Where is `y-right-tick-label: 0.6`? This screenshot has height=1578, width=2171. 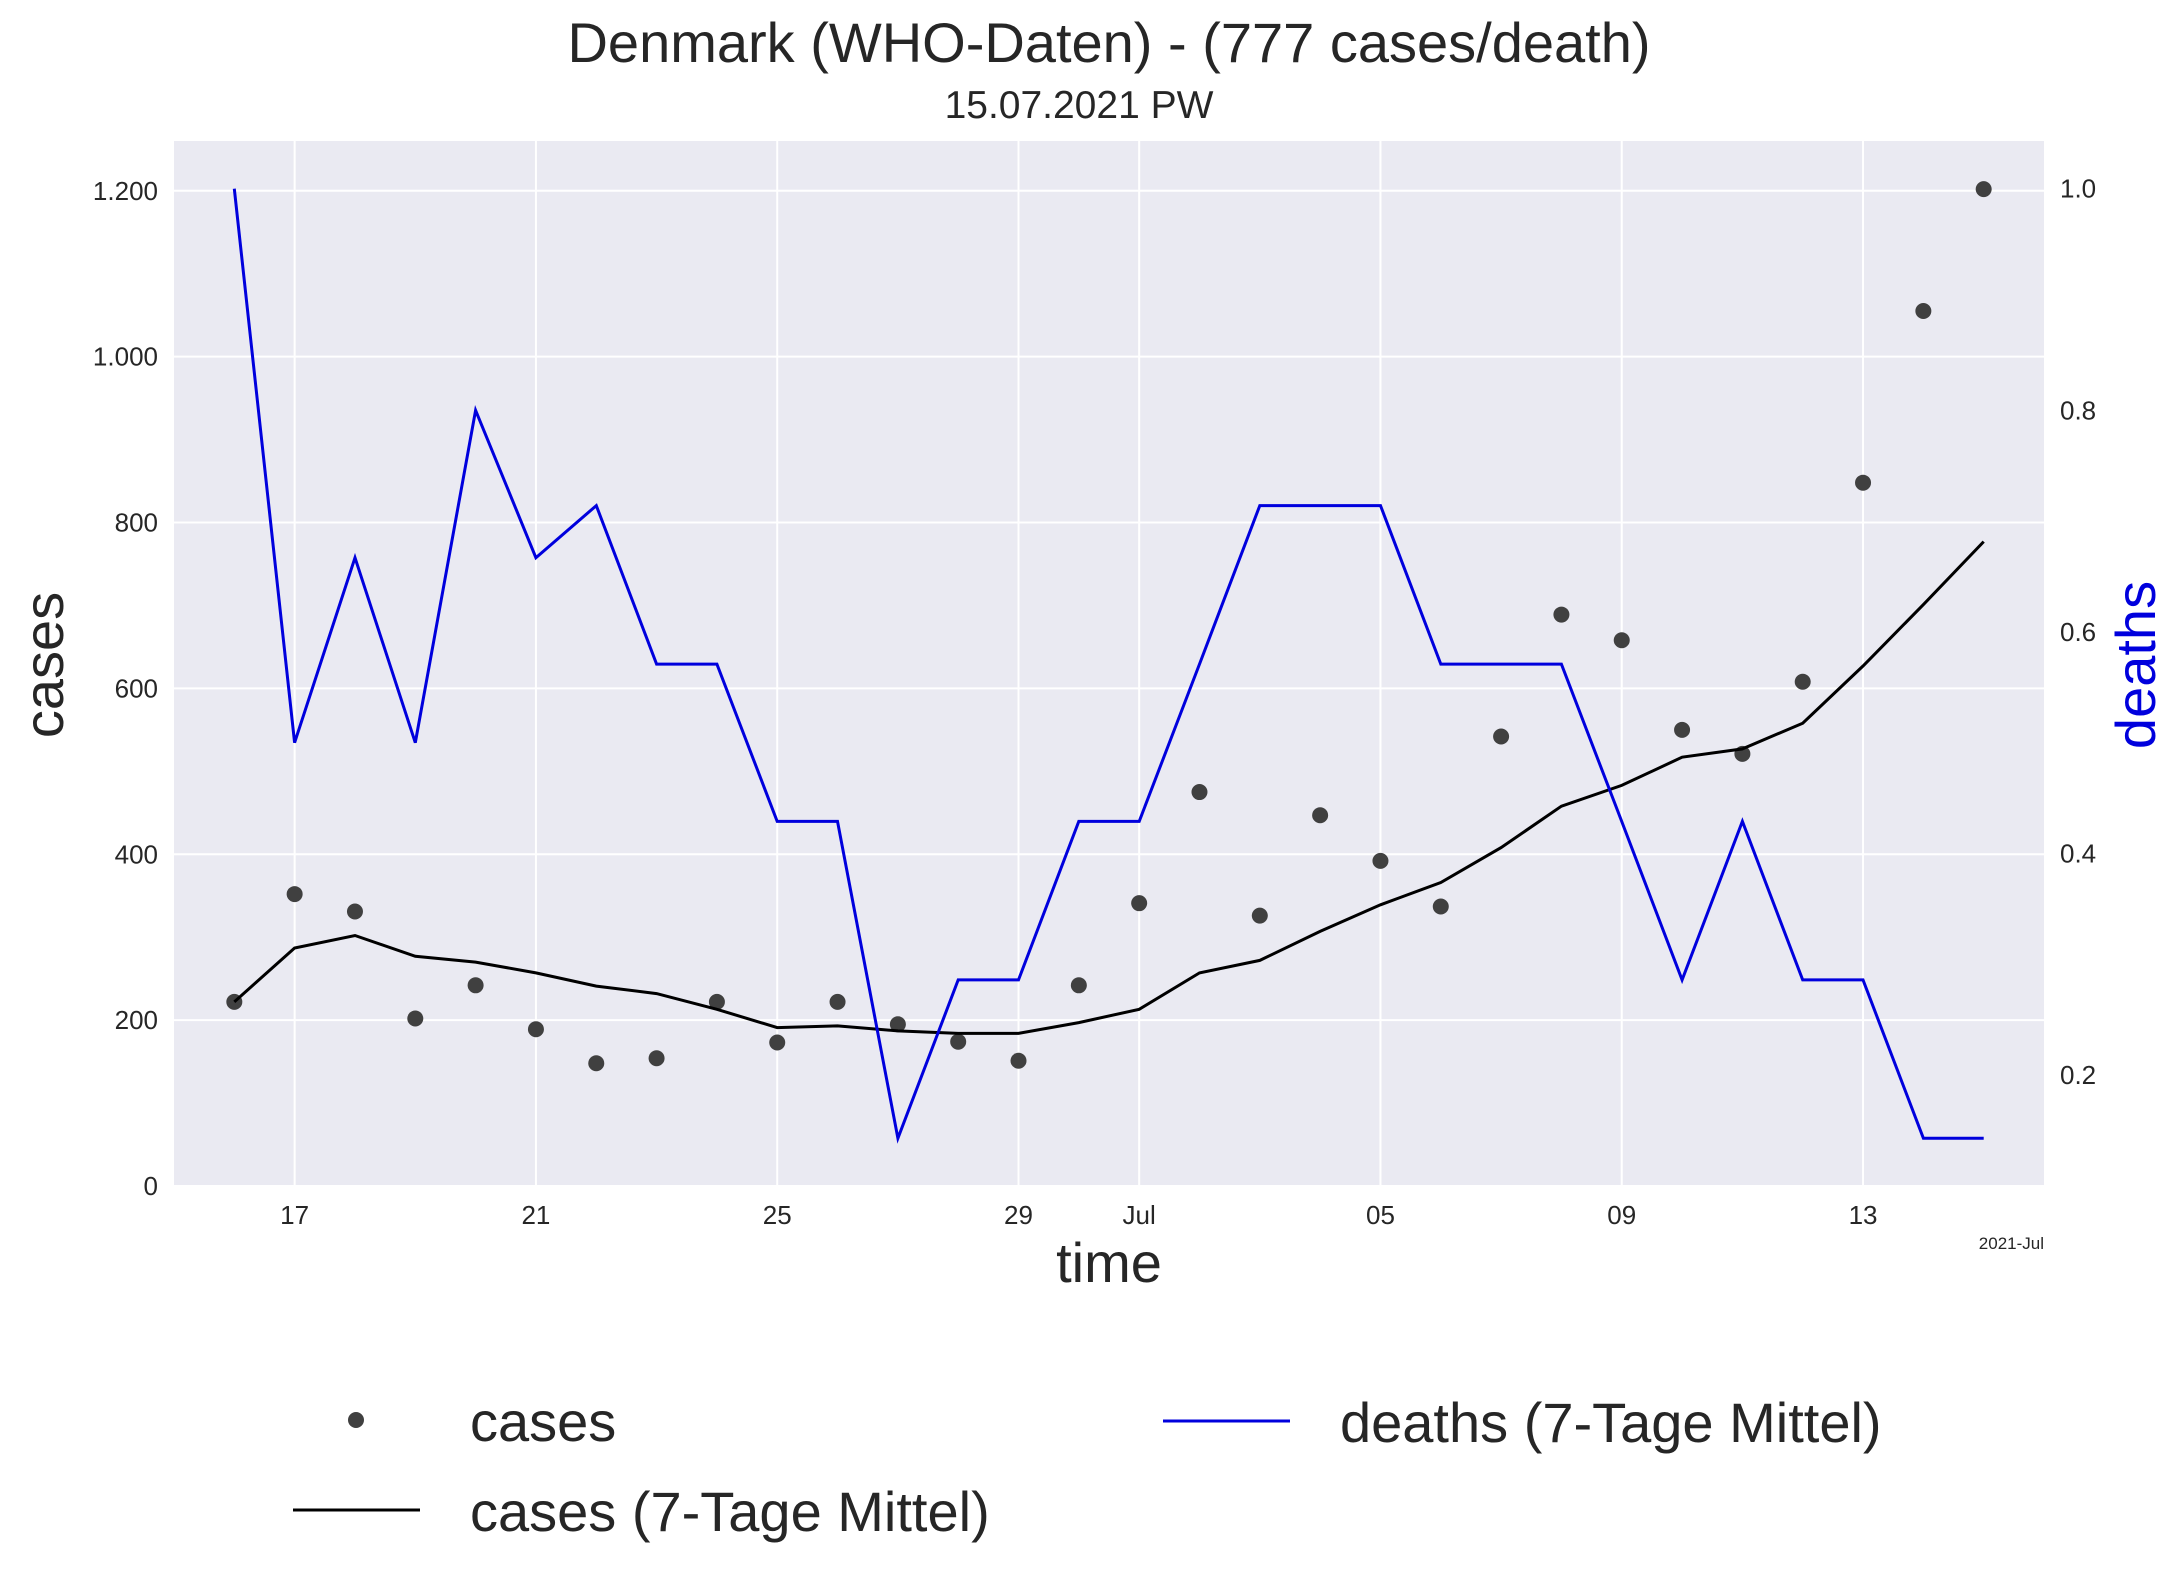
y-right-tick-label: 0.6 is located at coordinates (2078, 632).